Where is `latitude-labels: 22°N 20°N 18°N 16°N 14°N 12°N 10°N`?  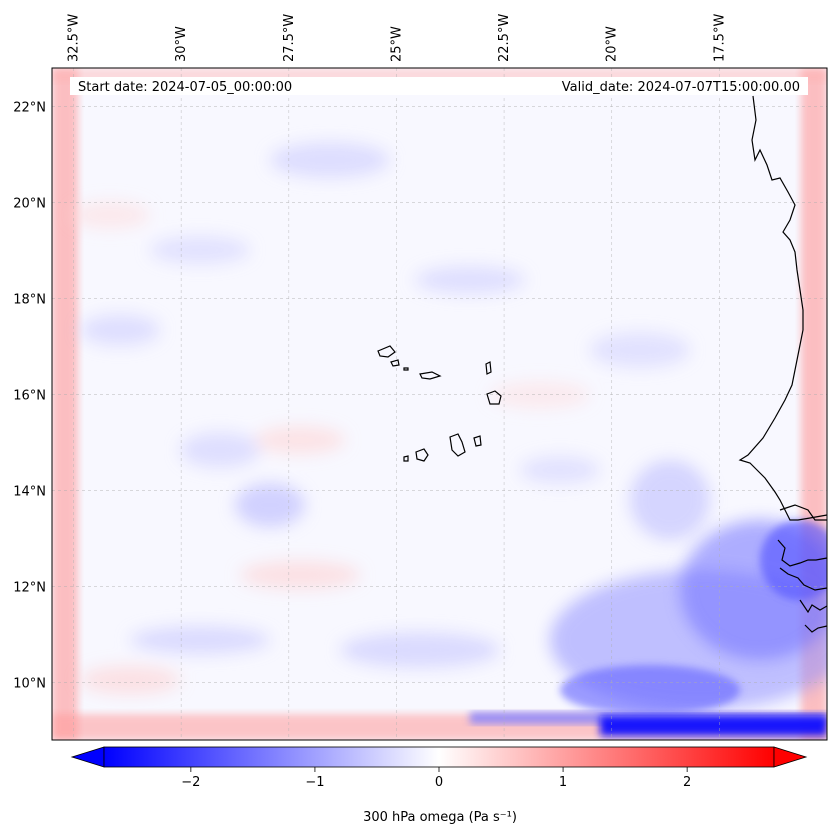
latitude-labels: 22°N 20°N 18°N 16°N 14°N 12°N 10°N is located at coordinates (29, 395).